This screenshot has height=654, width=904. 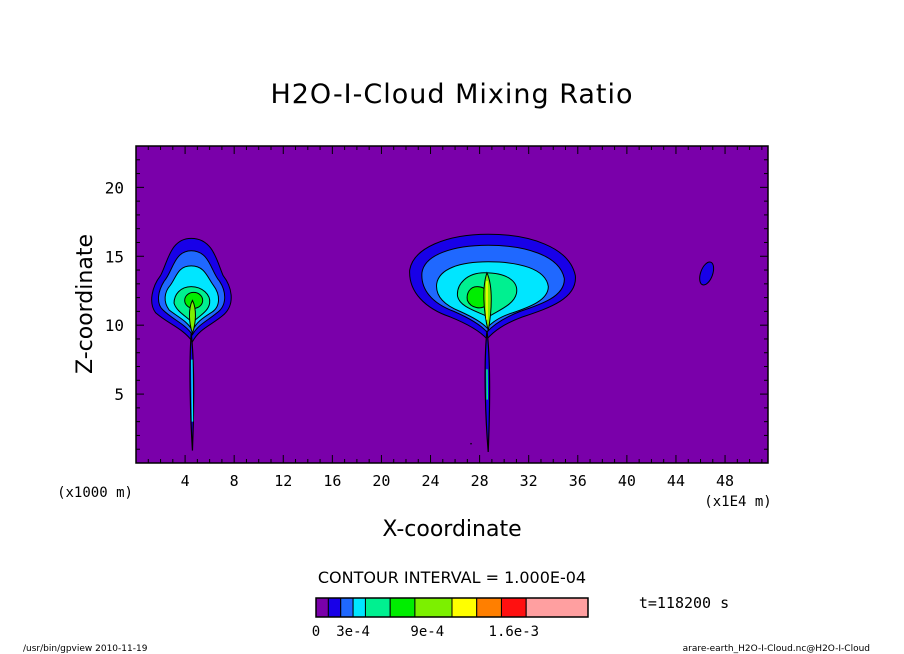 I want to click on x-tick-label: 8, so click(x=234, y=481).